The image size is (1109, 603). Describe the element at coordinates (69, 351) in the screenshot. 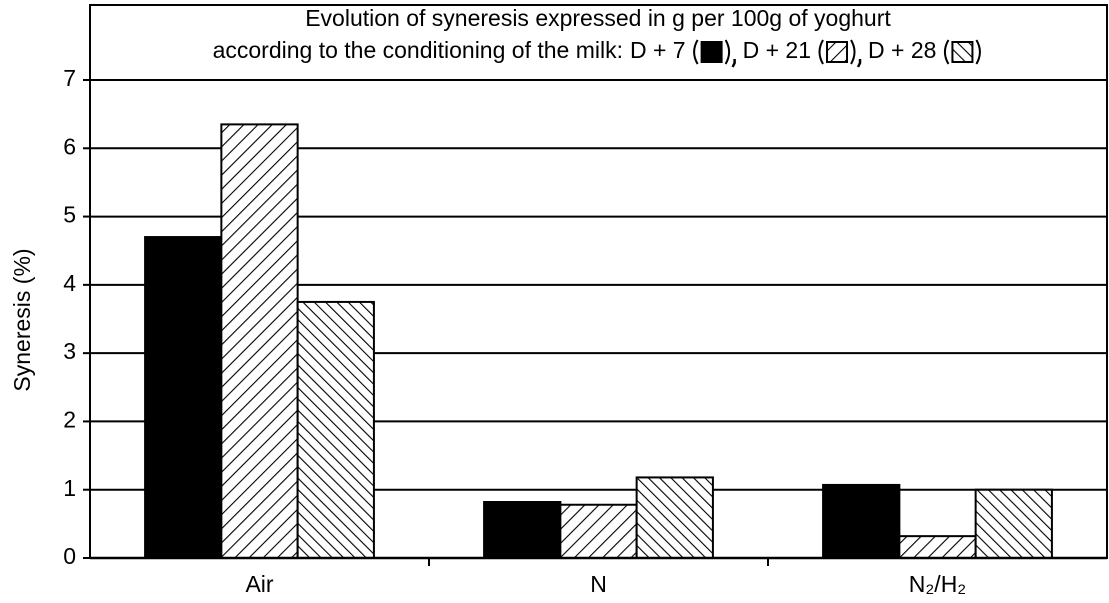

I see `y-tick-label: 3` at that location.